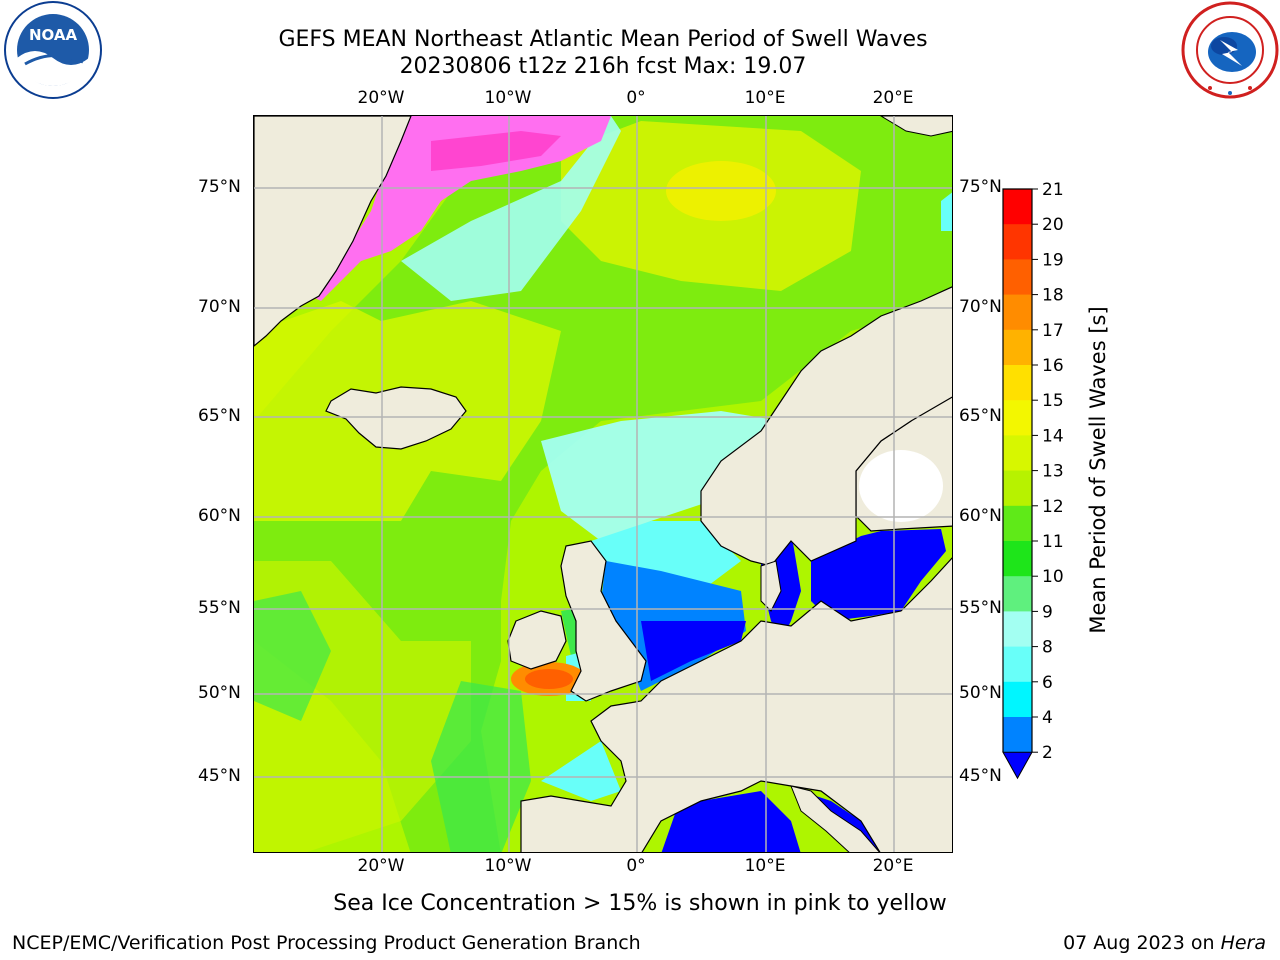 The image size is (1280, 960). What do you see at coordinates (219, 776) in the screenshot?
I see `lat-label-left: 45°N` at bounding box center [219, 776].